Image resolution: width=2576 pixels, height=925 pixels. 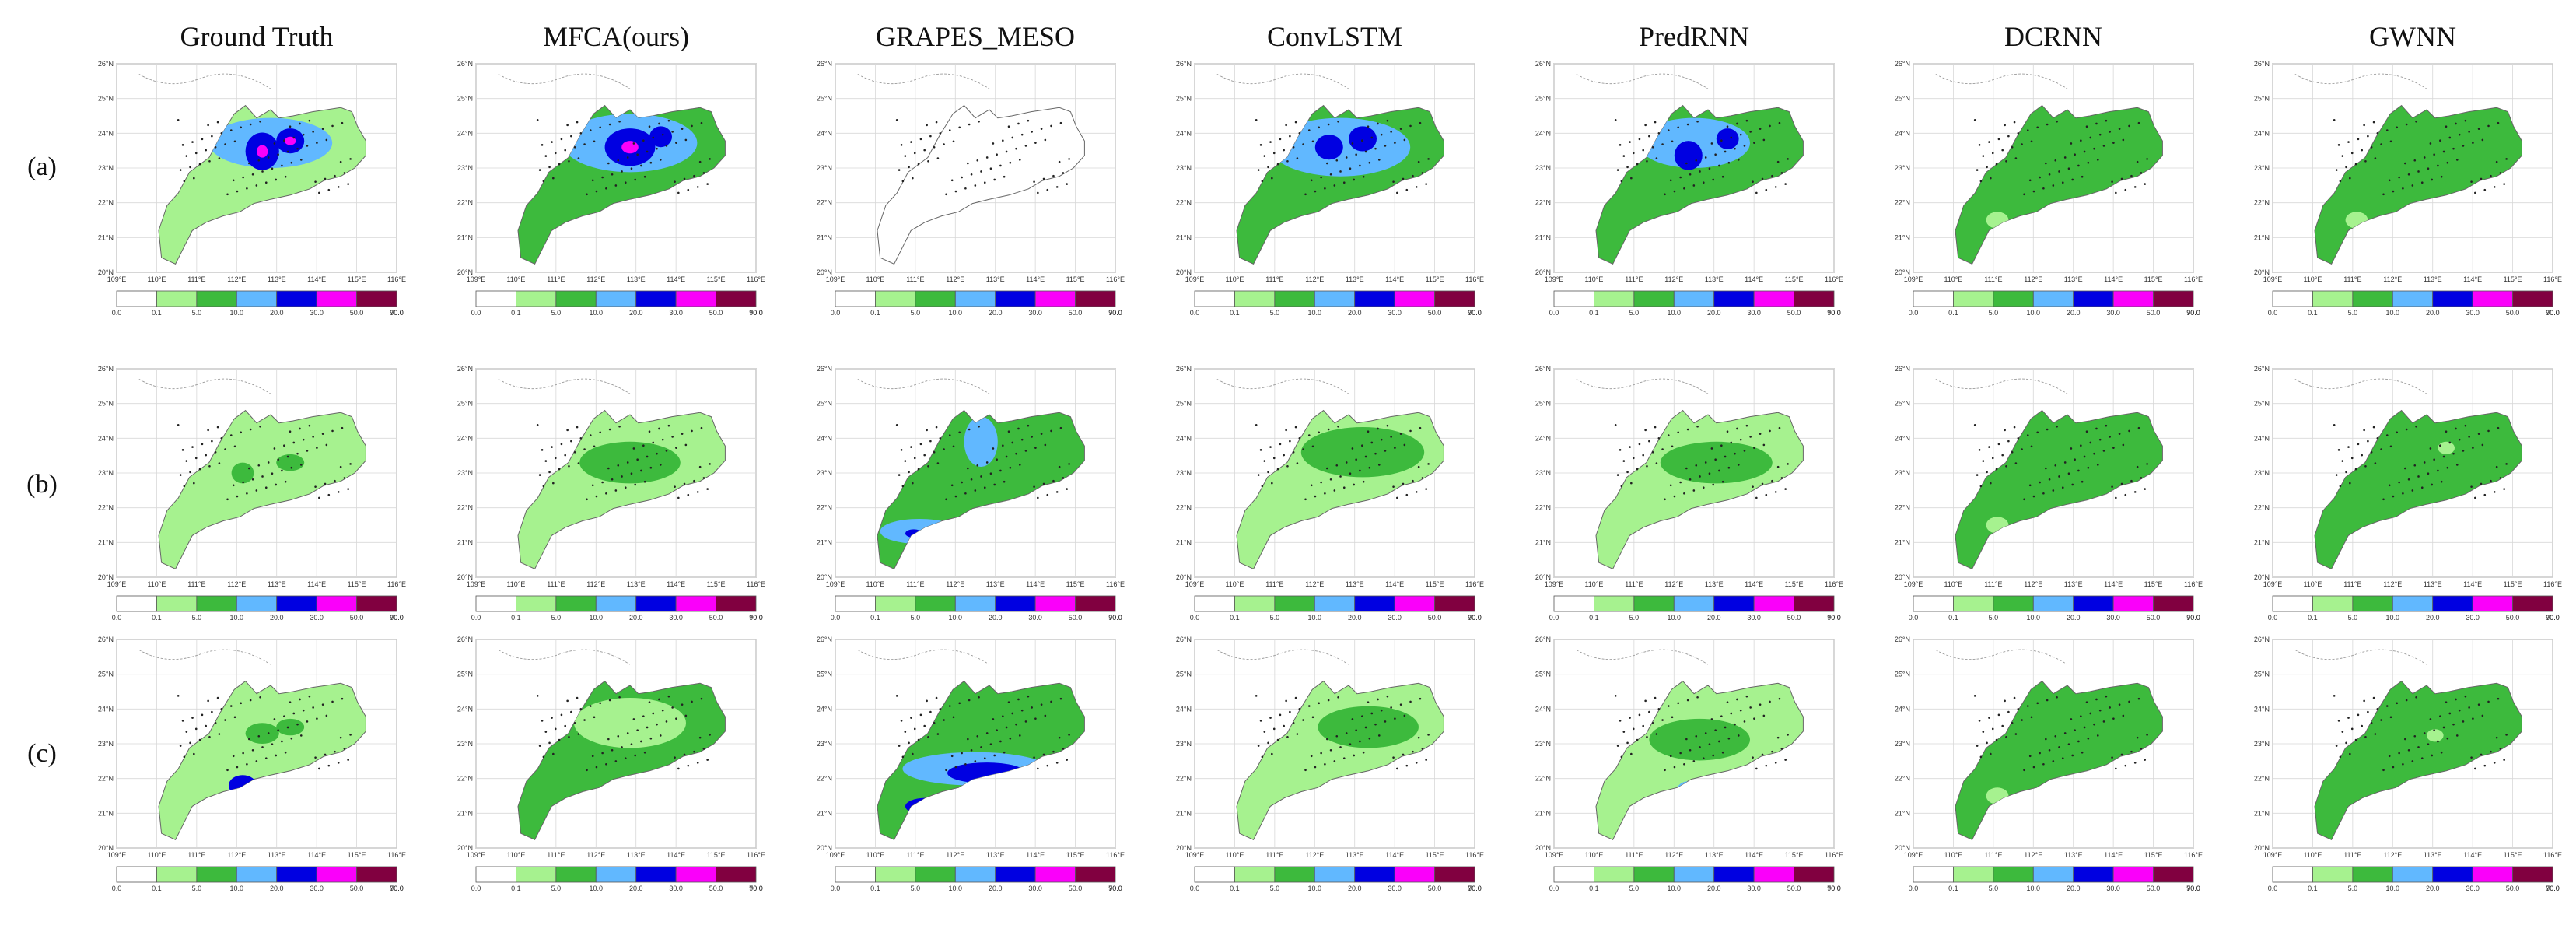 I want to click on lon-tick-label: 116°E, so click(x=397, y=855).